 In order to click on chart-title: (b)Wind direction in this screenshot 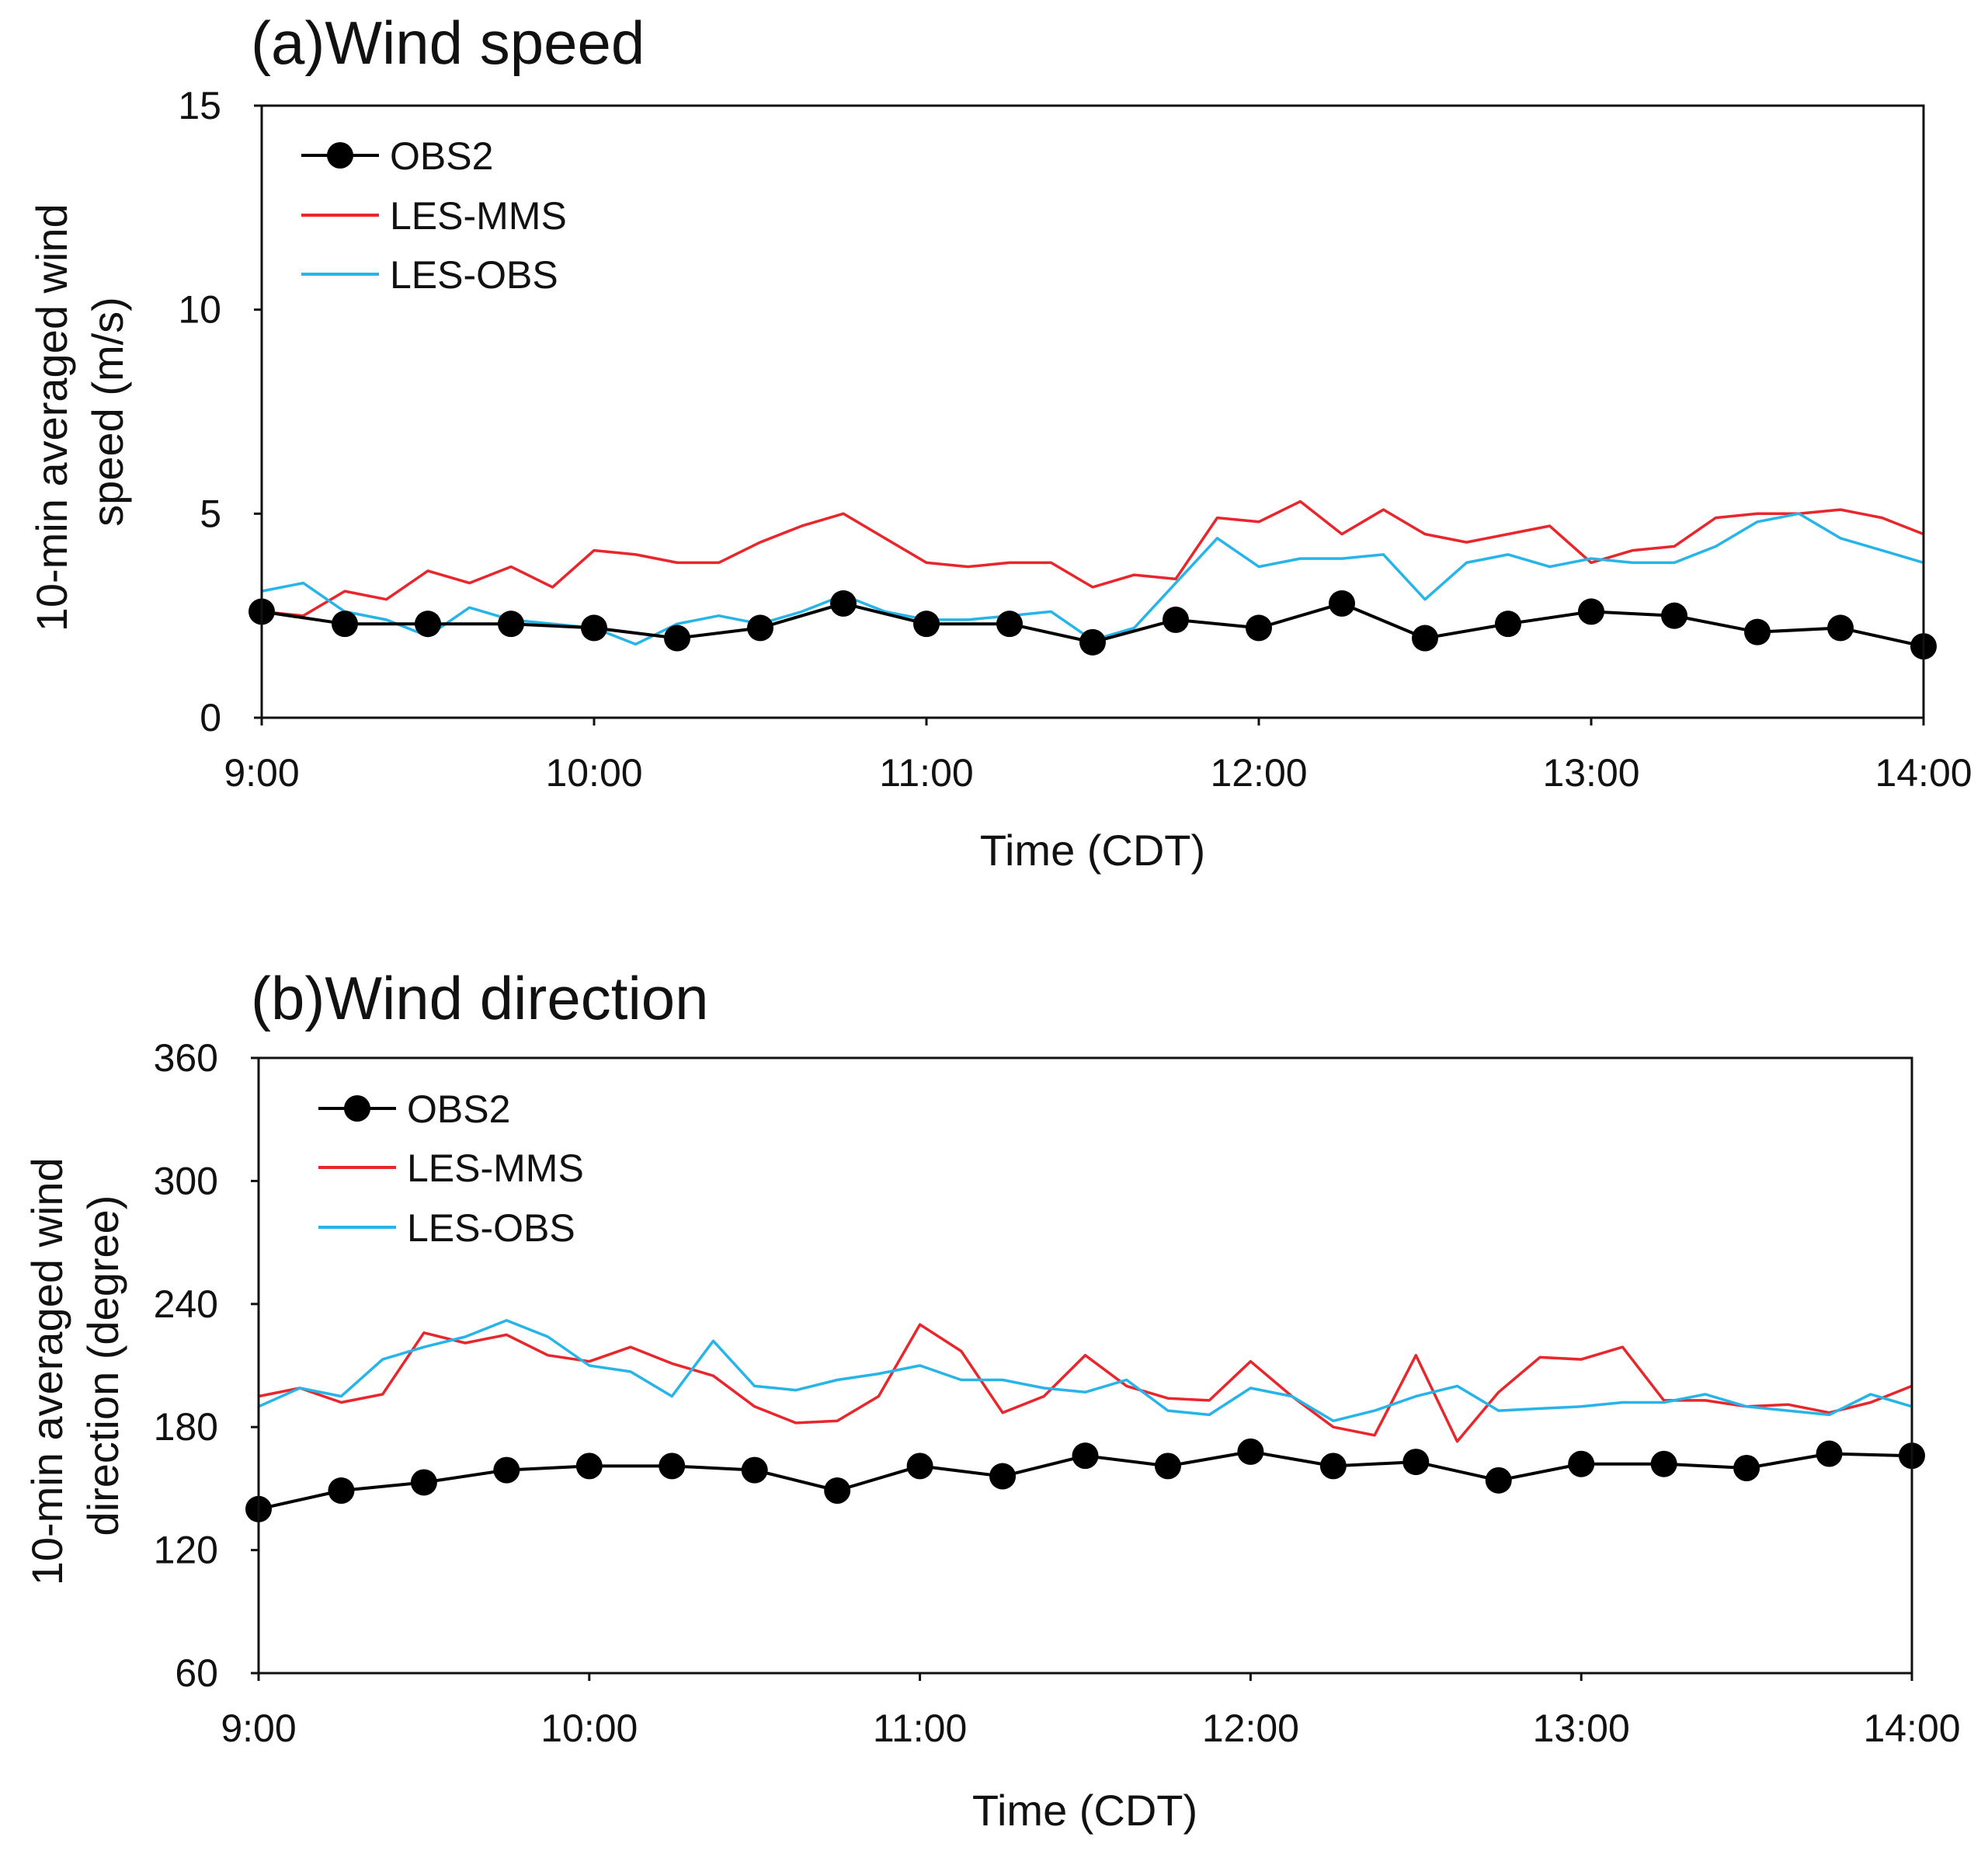, I will do `click(480, 998)`.